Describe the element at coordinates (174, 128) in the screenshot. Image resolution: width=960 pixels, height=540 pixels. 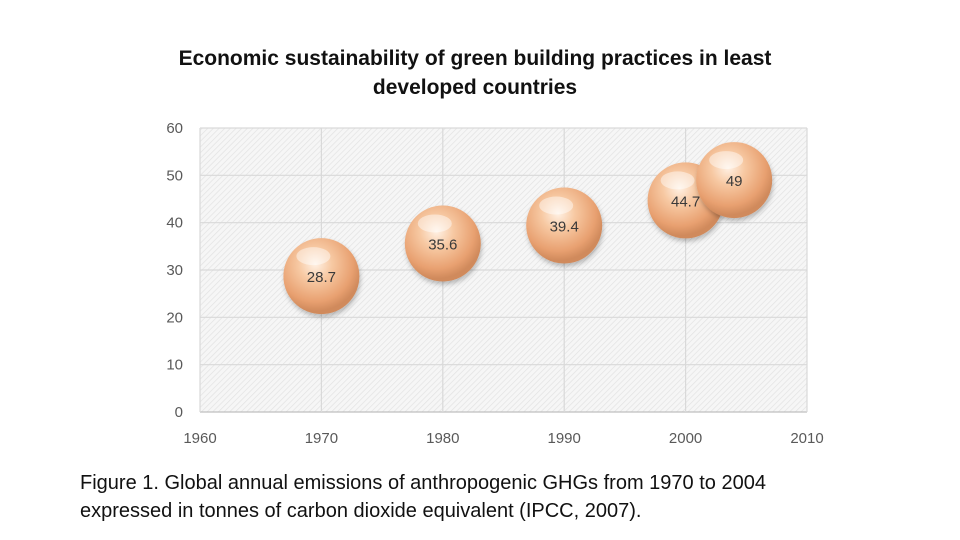
I see `y-tick-label: 60` at that location.